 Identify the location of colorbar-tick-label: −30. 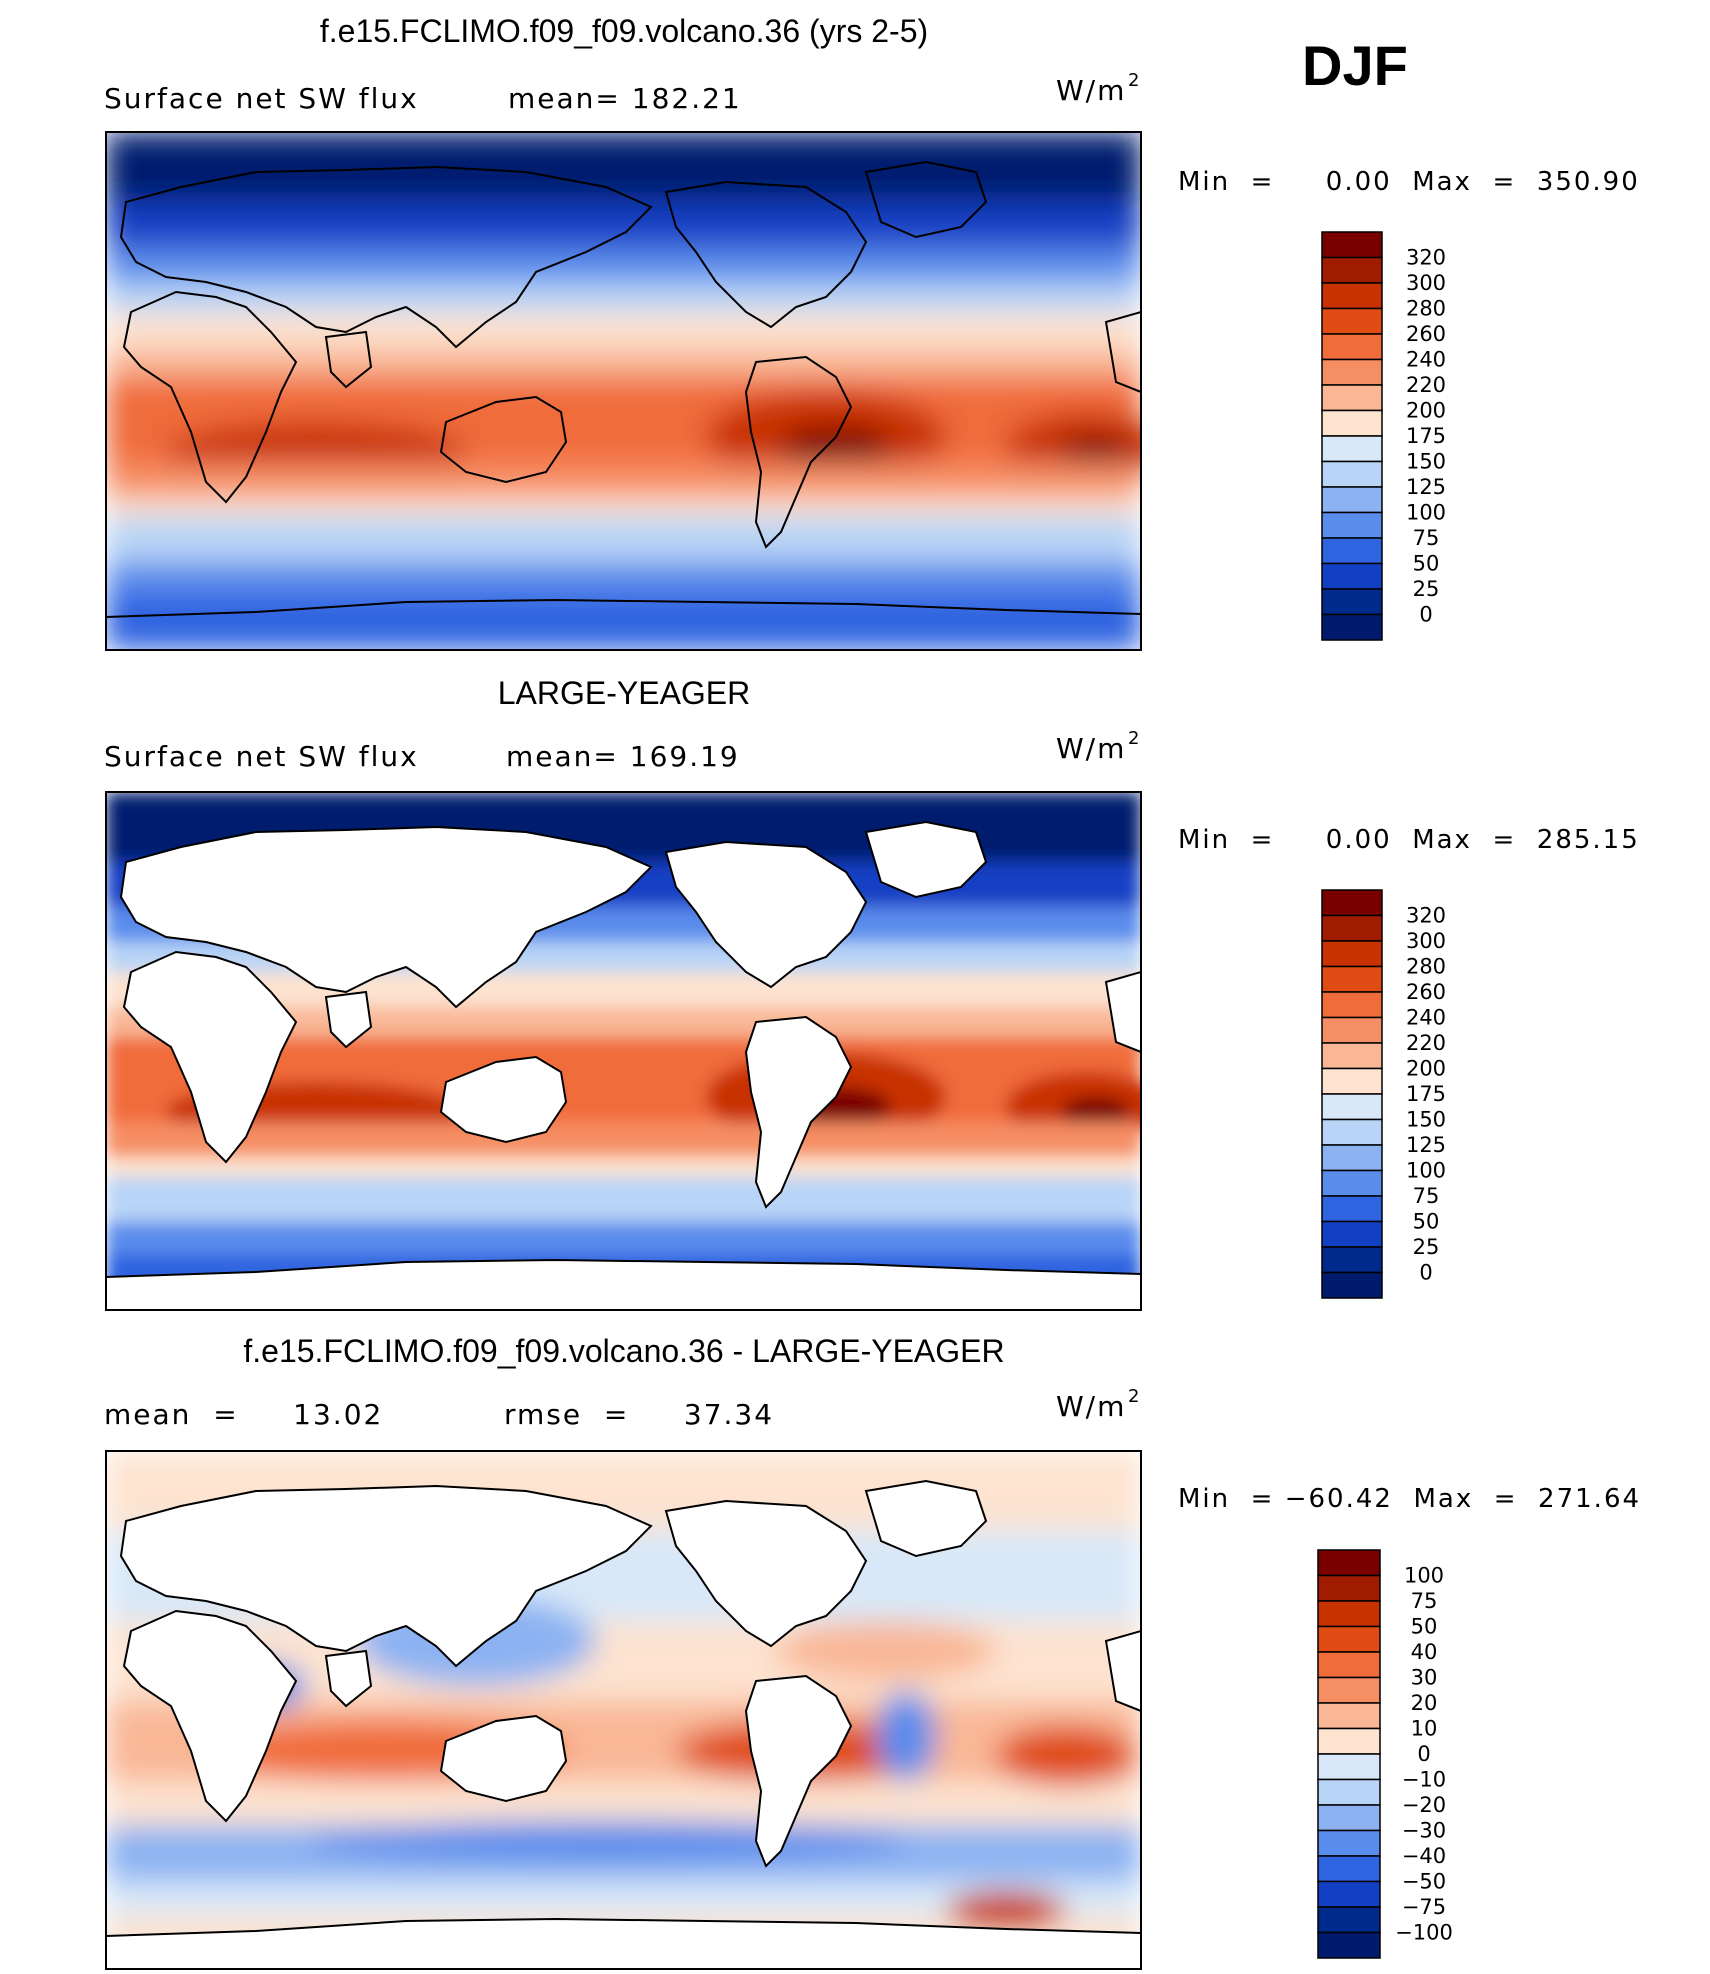
(1424, 1831).